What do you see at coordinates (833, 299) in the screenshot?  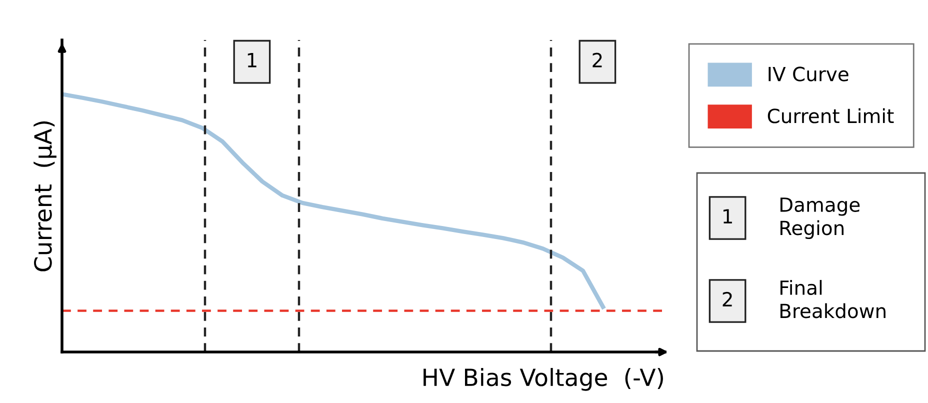 I see `text: Final Breakdown` at bounding box center [833, 299].